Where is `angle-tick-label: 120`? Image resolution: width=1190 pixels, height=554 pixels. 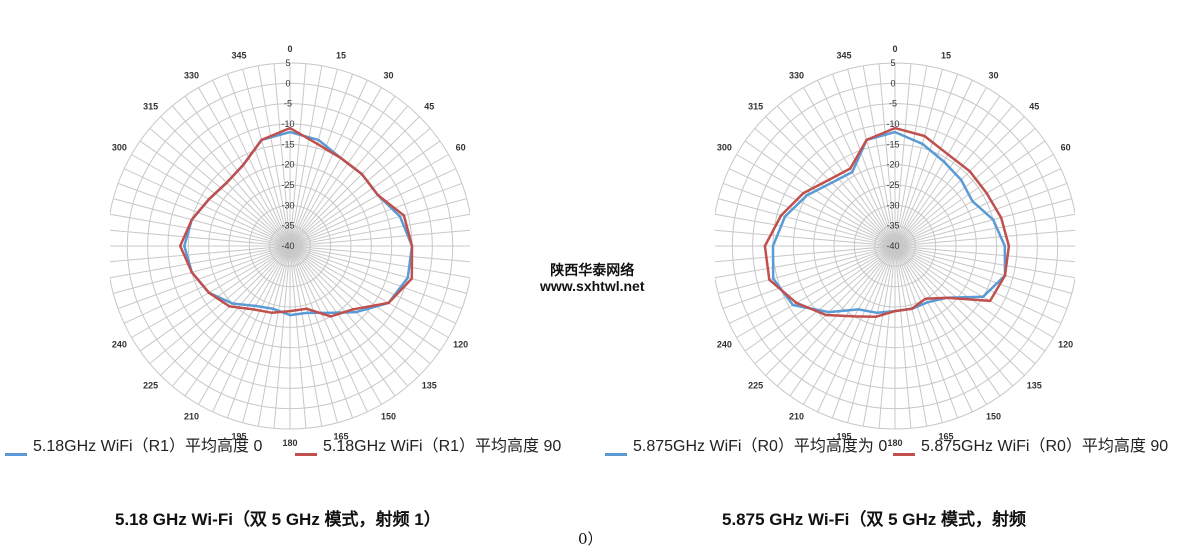
angle-tick-label: 120 is located at coordinates (1065, 345).